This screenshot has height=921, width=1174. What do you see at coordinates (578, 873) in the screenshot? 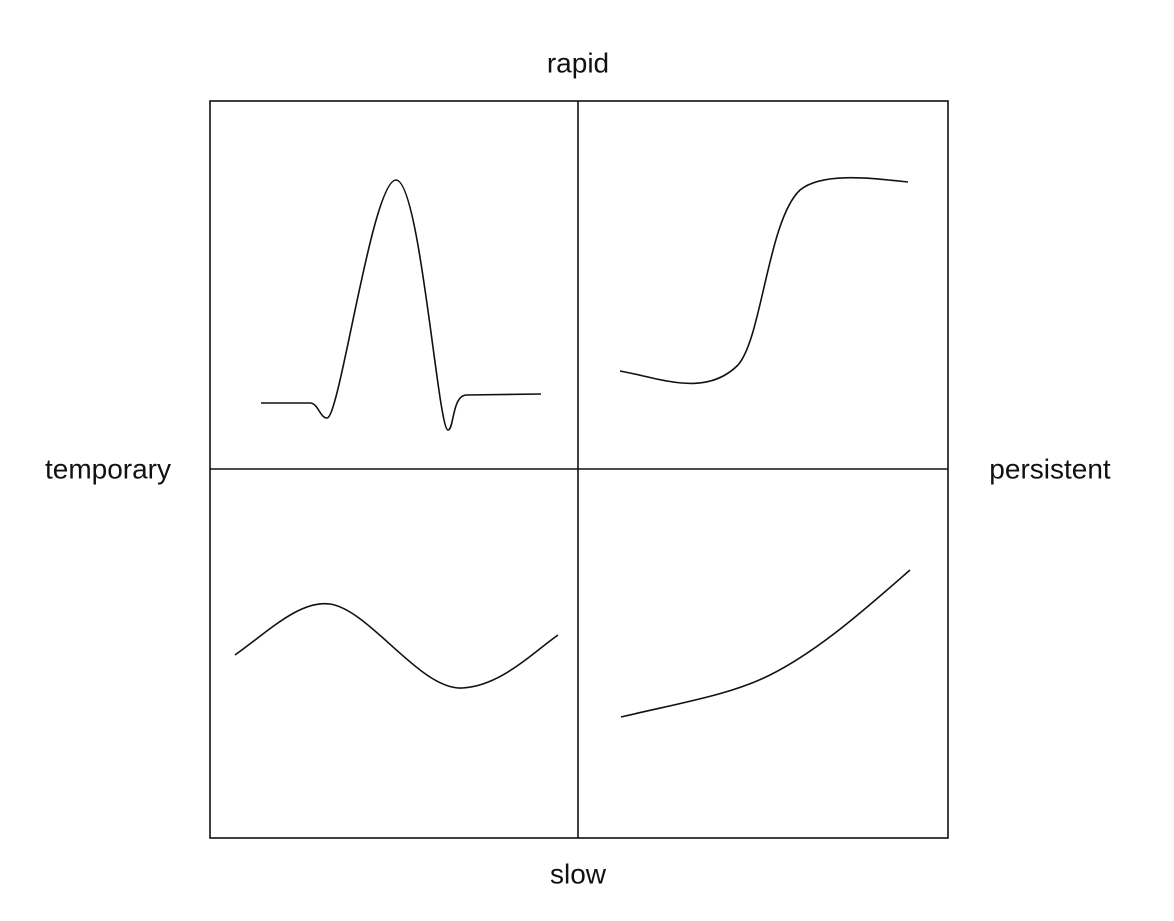
I see `bottom-label: slow` at bounding box center [578, 873].